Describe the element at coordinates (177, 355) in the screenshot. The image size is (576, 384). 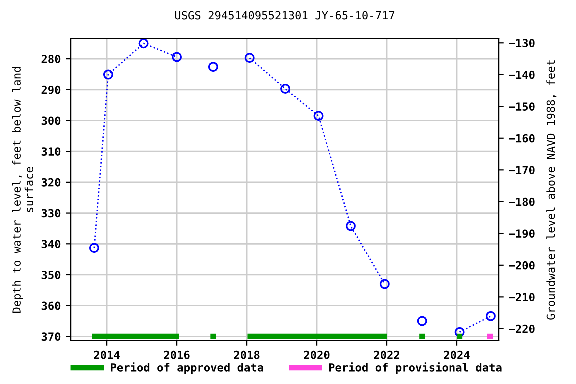
I see `x-tick-label: 2016` at that location.